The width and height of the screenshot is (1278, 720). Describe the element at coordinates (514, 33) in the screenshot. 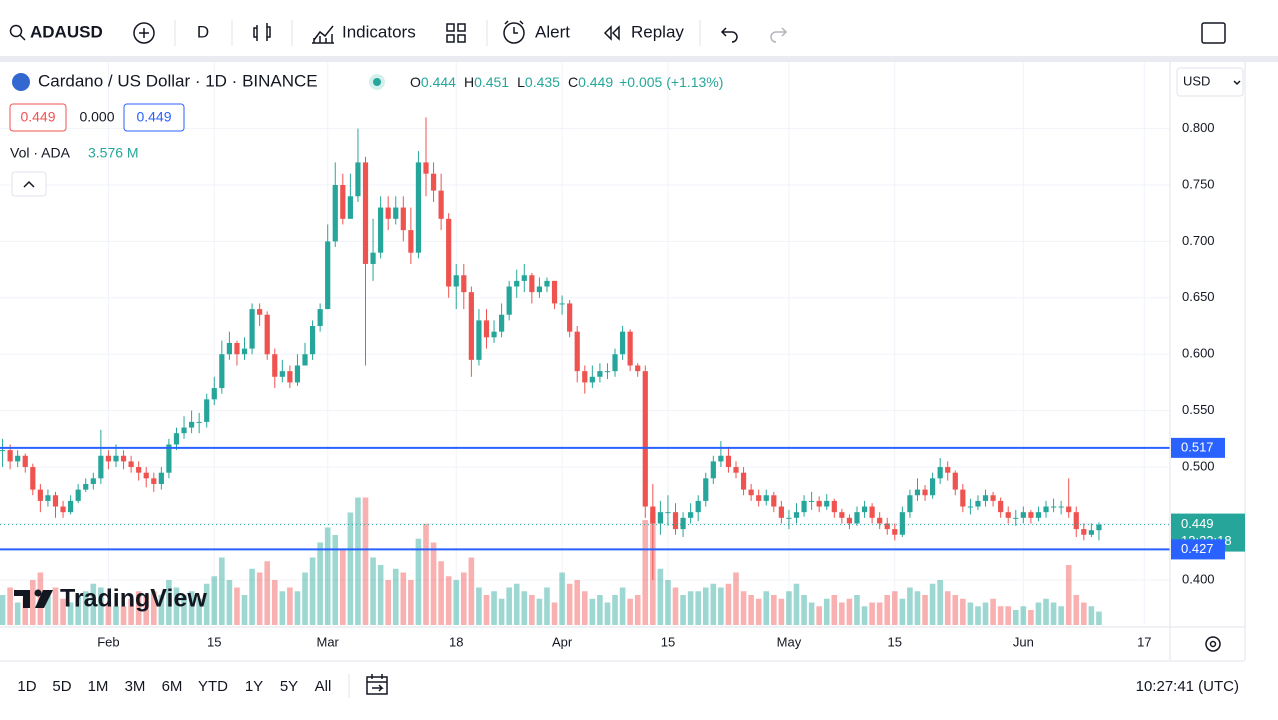

I see `alert-icon` at that location.